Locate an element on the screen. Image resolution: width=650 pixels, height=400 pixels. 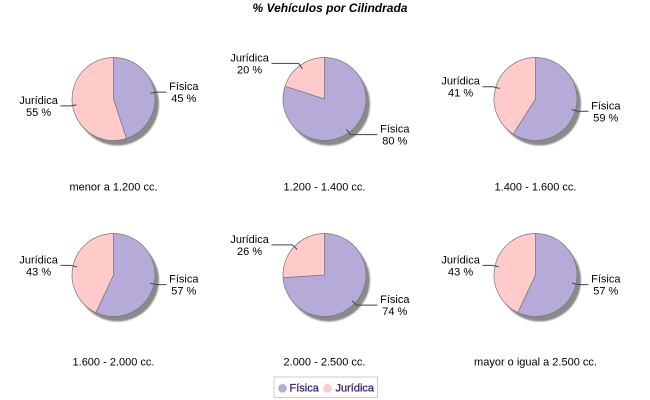
svg-text: 45 % is located at coordinates (183, 99).